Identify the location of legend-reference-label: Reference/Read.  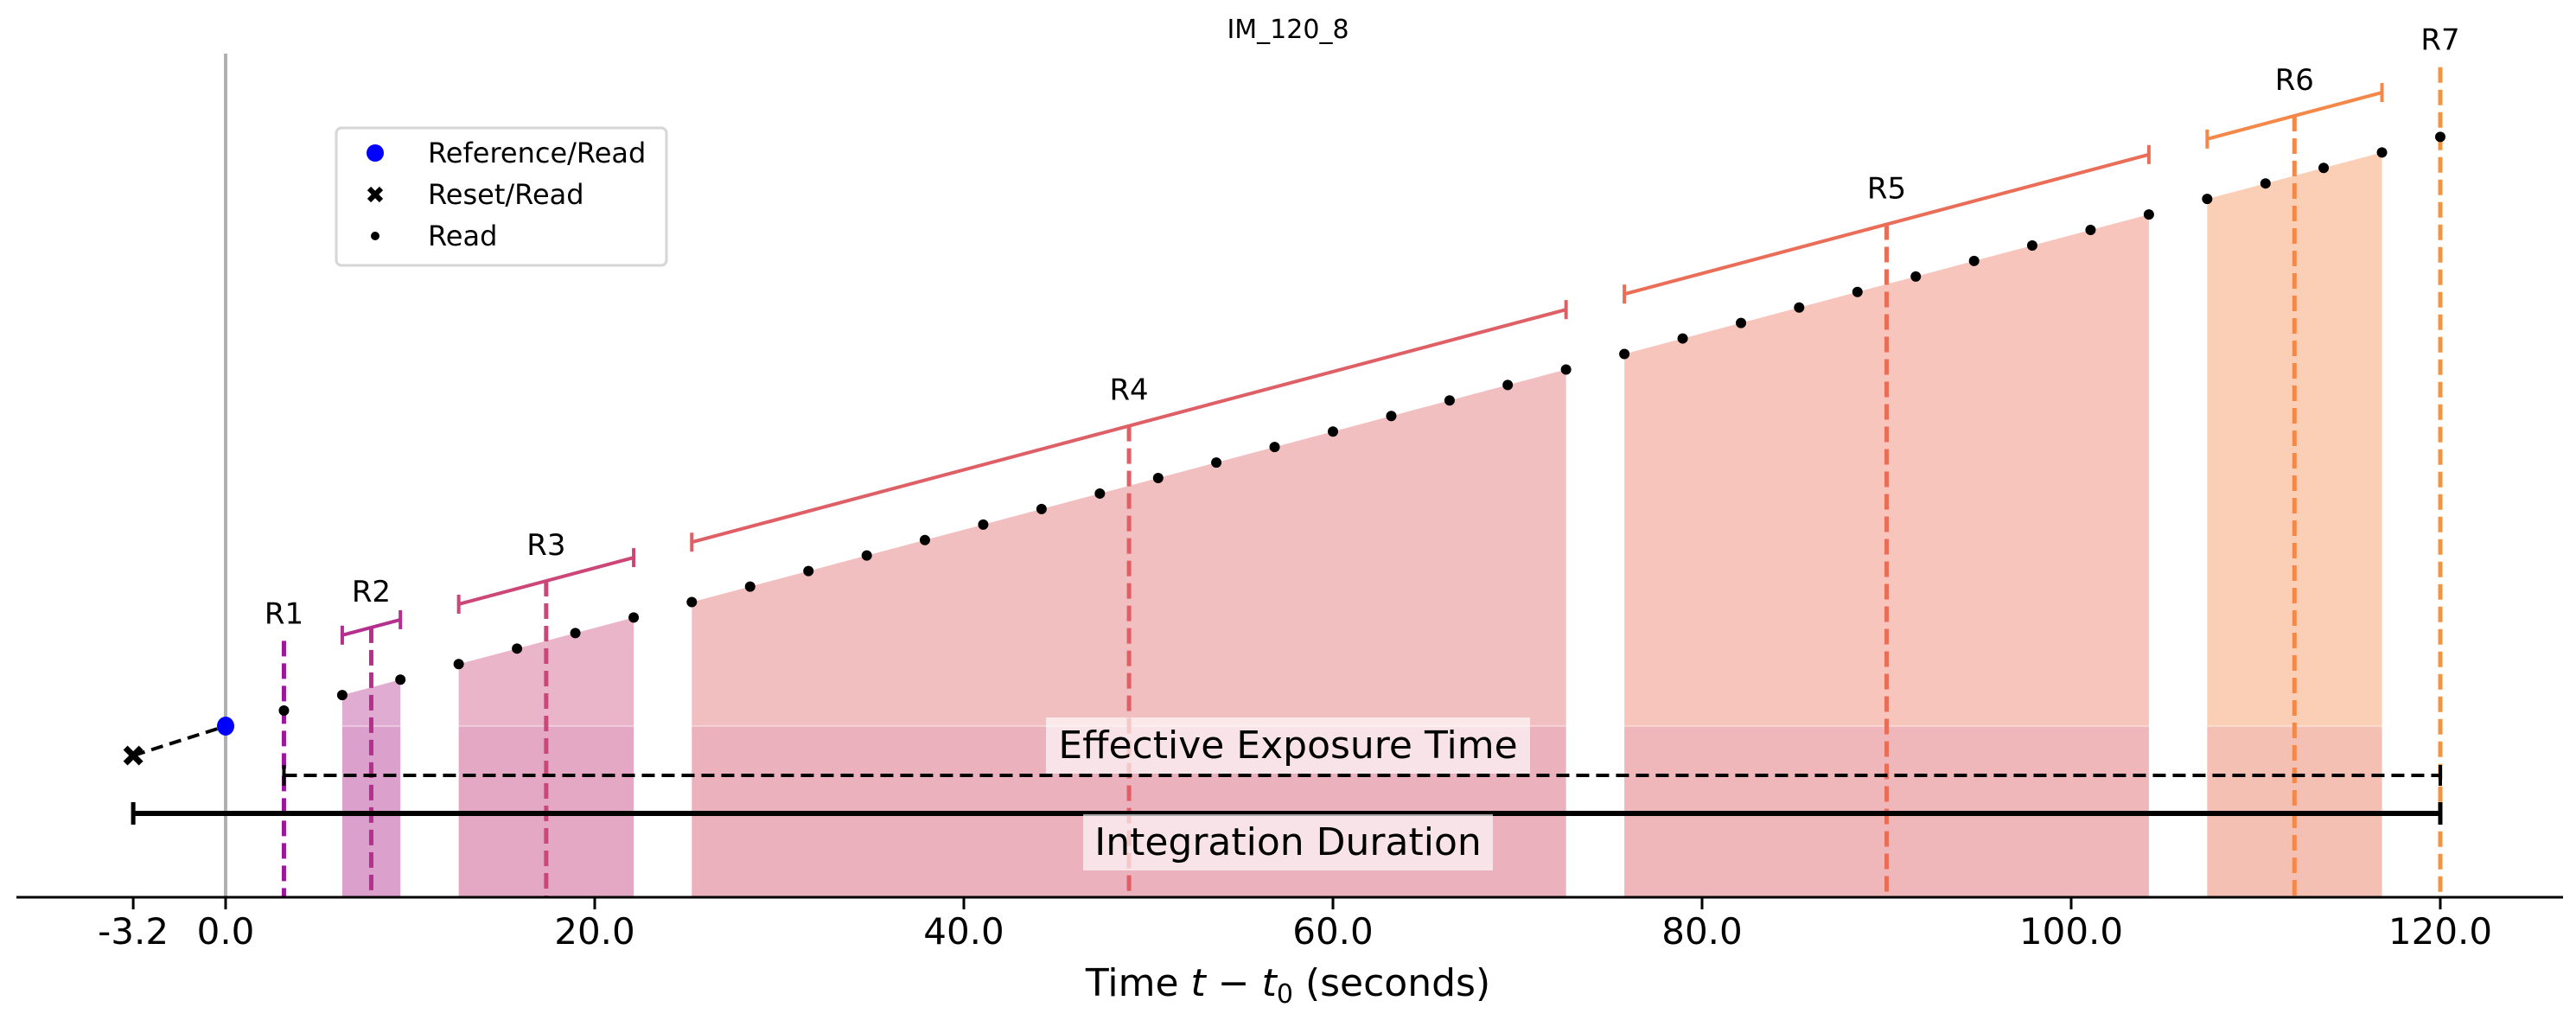
(537, 153).